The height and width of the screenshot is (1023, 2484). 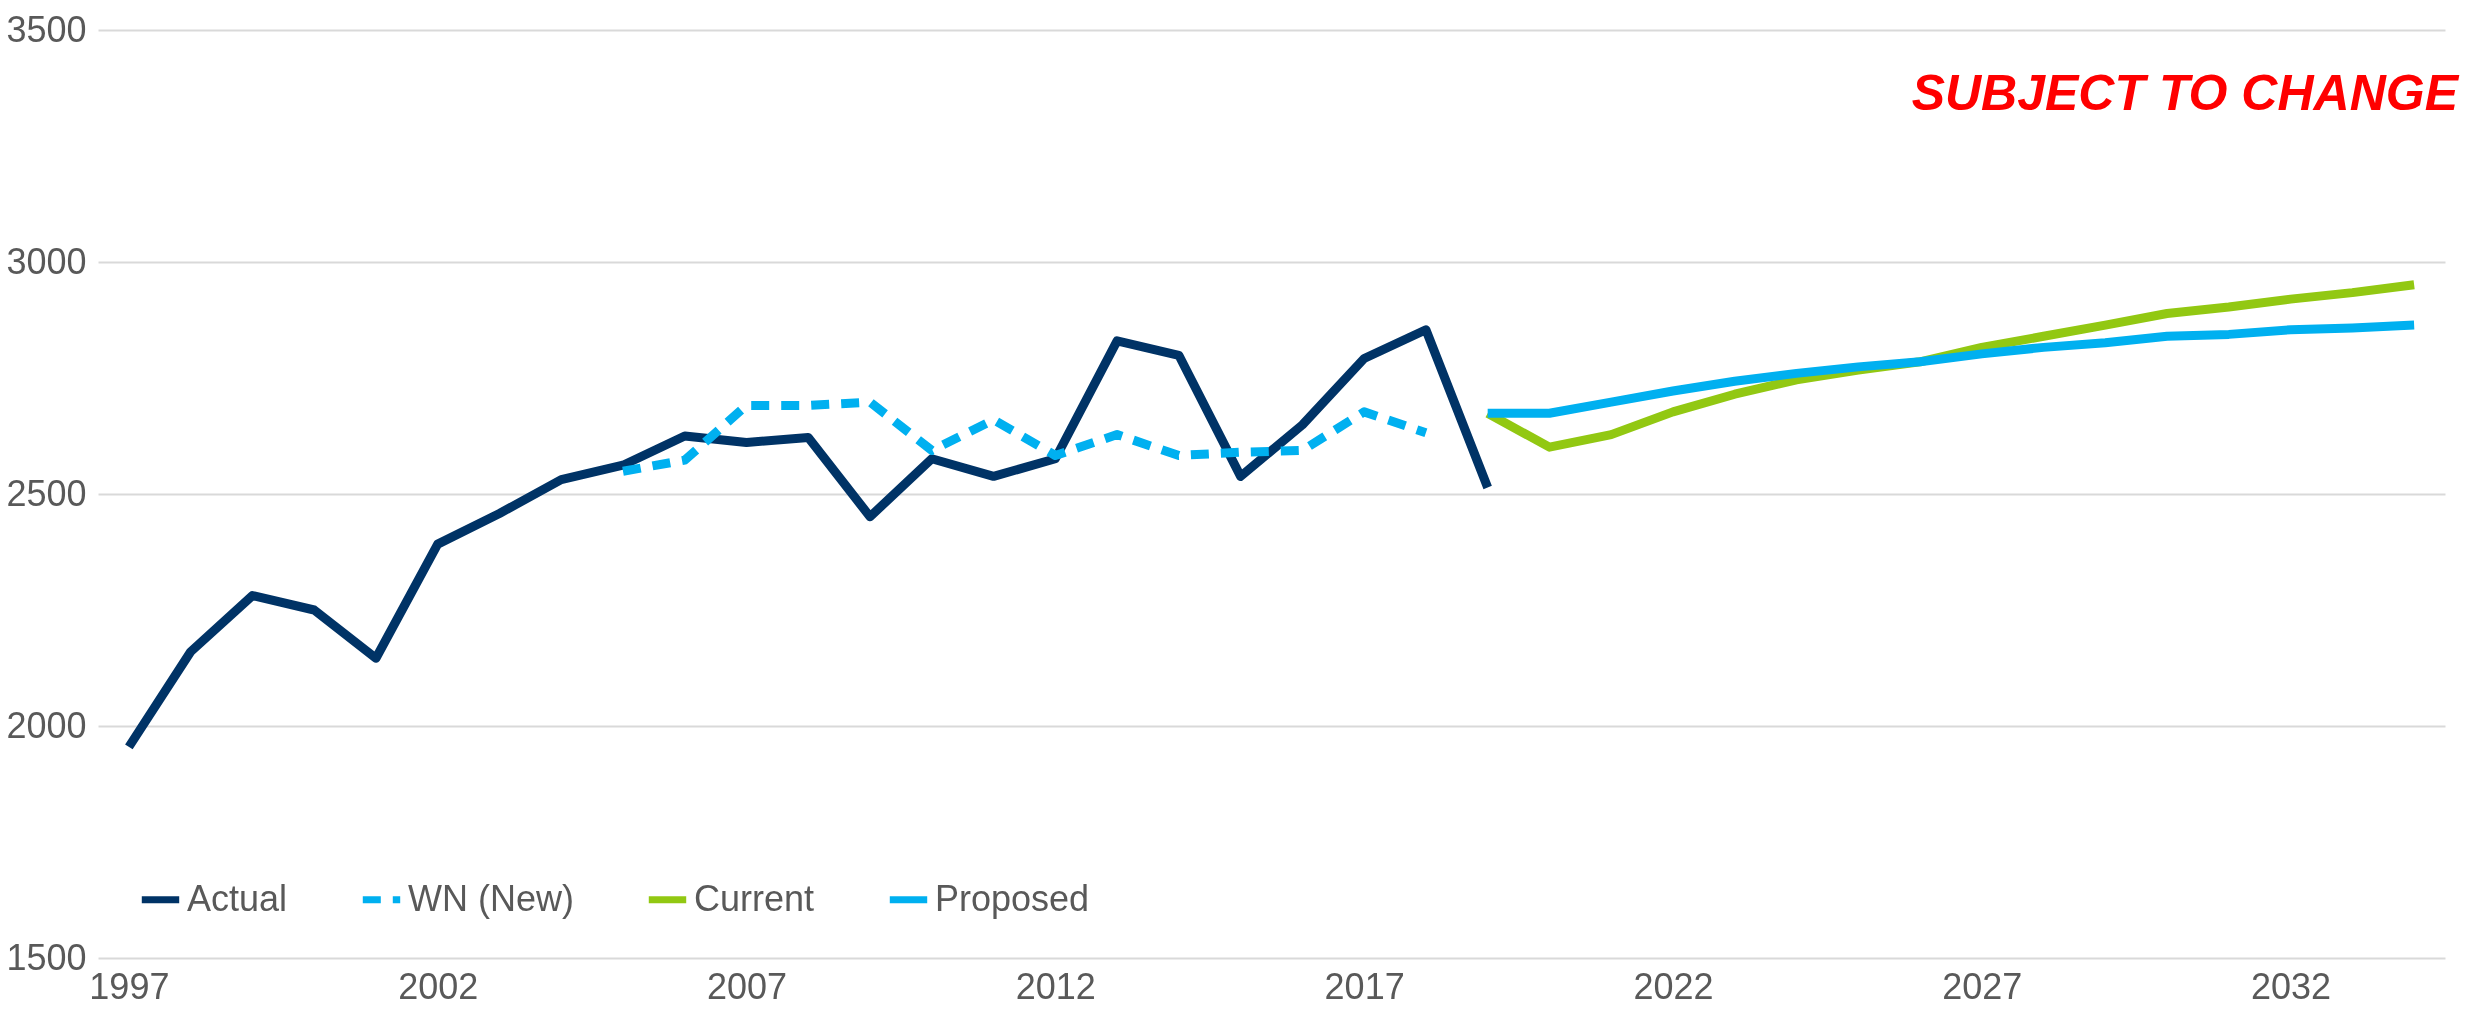 I want to click on x-tick-label: 2002, so click(x=438, y=986).